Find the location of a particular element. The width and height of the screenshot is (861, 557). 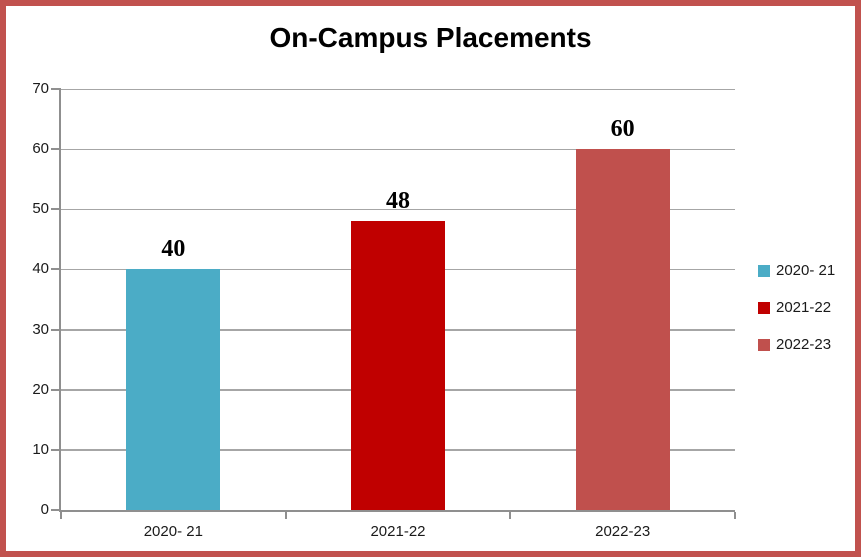

x-tick-label-2021-22: 2021-22 is located at coordinates (398, 531).